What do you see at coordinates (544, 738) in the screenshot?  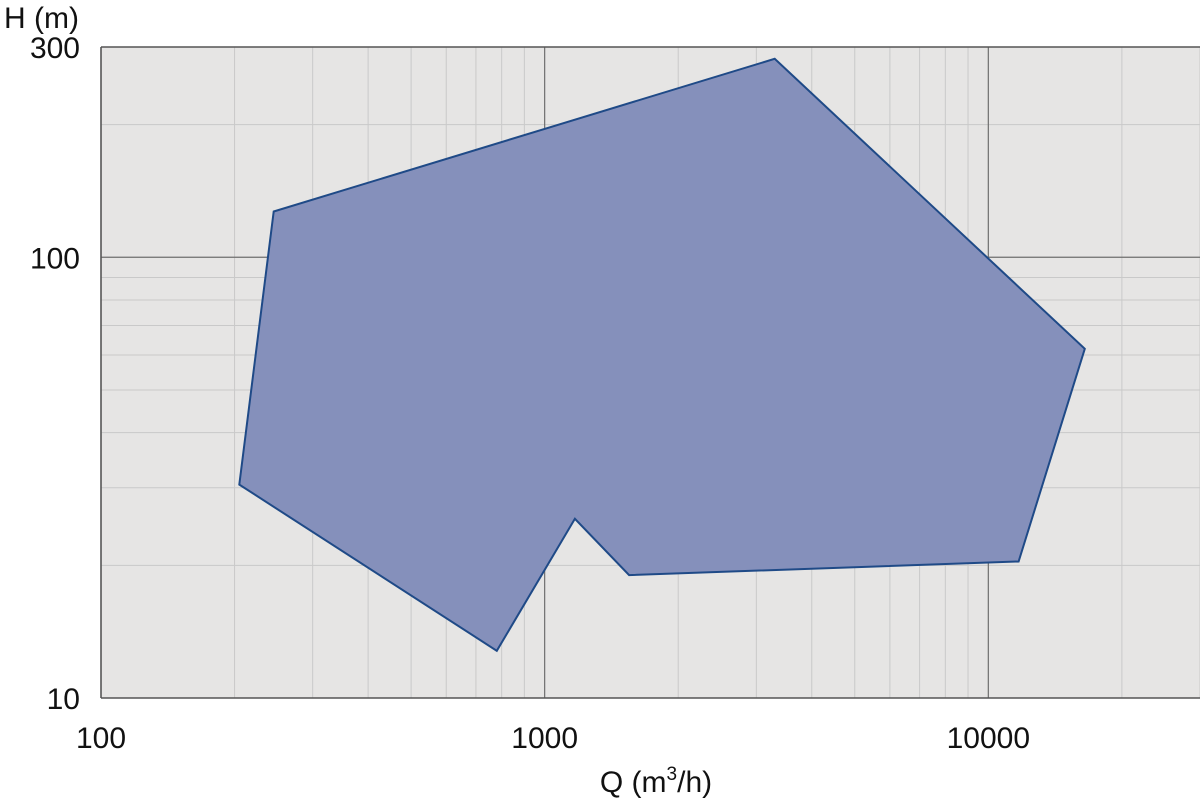 I see `x-tick-label: 1000` at bounding box center [544, 738].